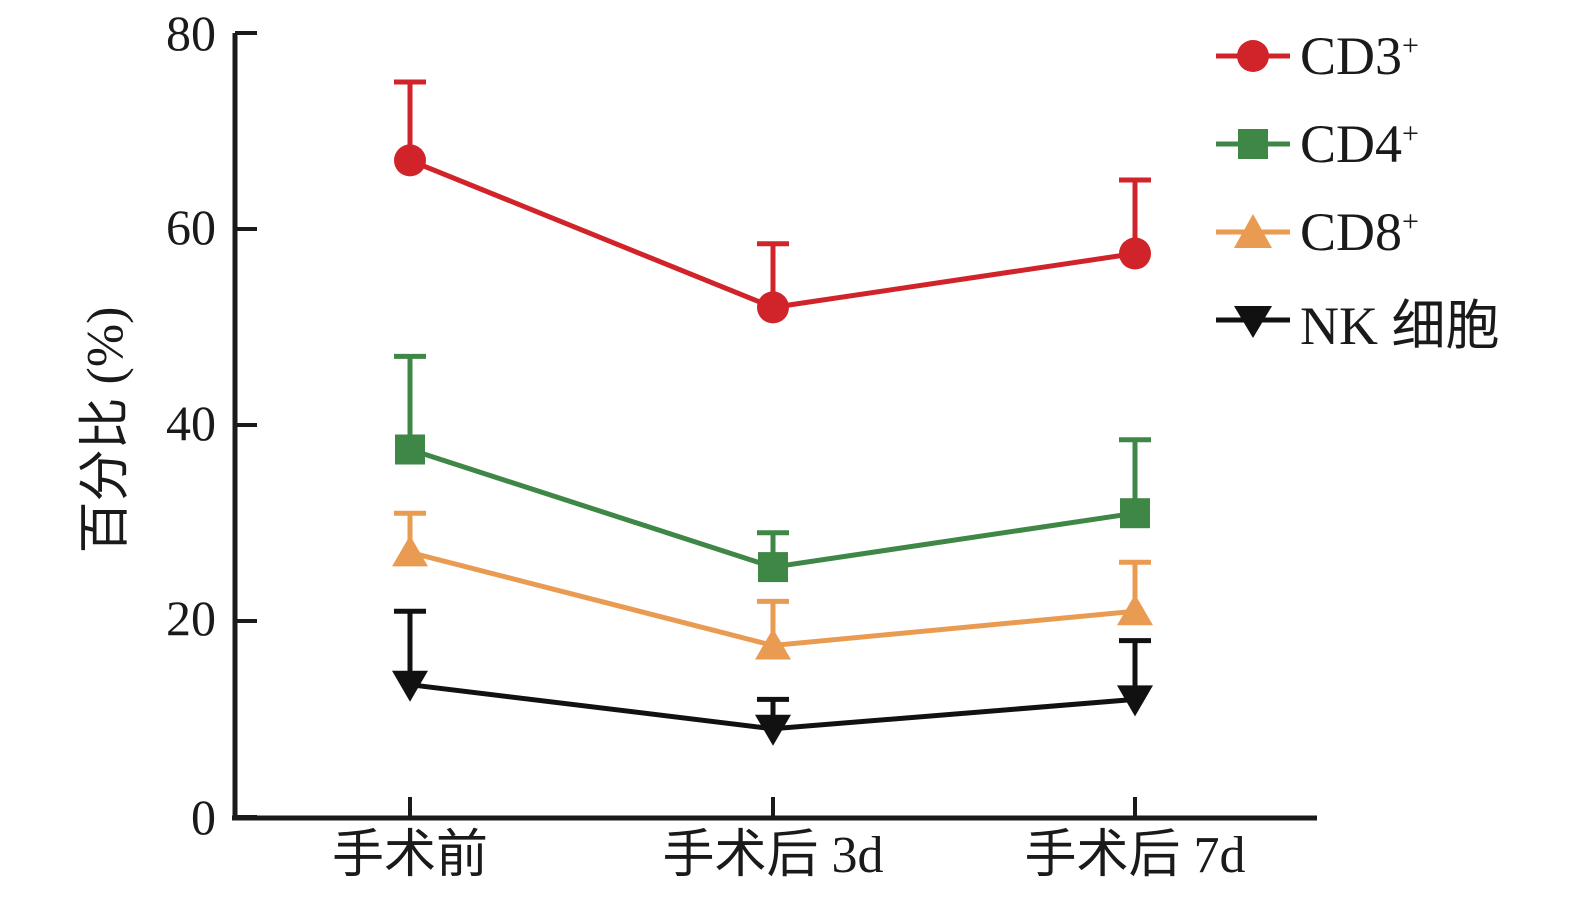  What do you see at coordinates (773, 855) in the screenshot?
I see `x-axis-tick-label: 手术后 3d` at bounding box center [773, 855].